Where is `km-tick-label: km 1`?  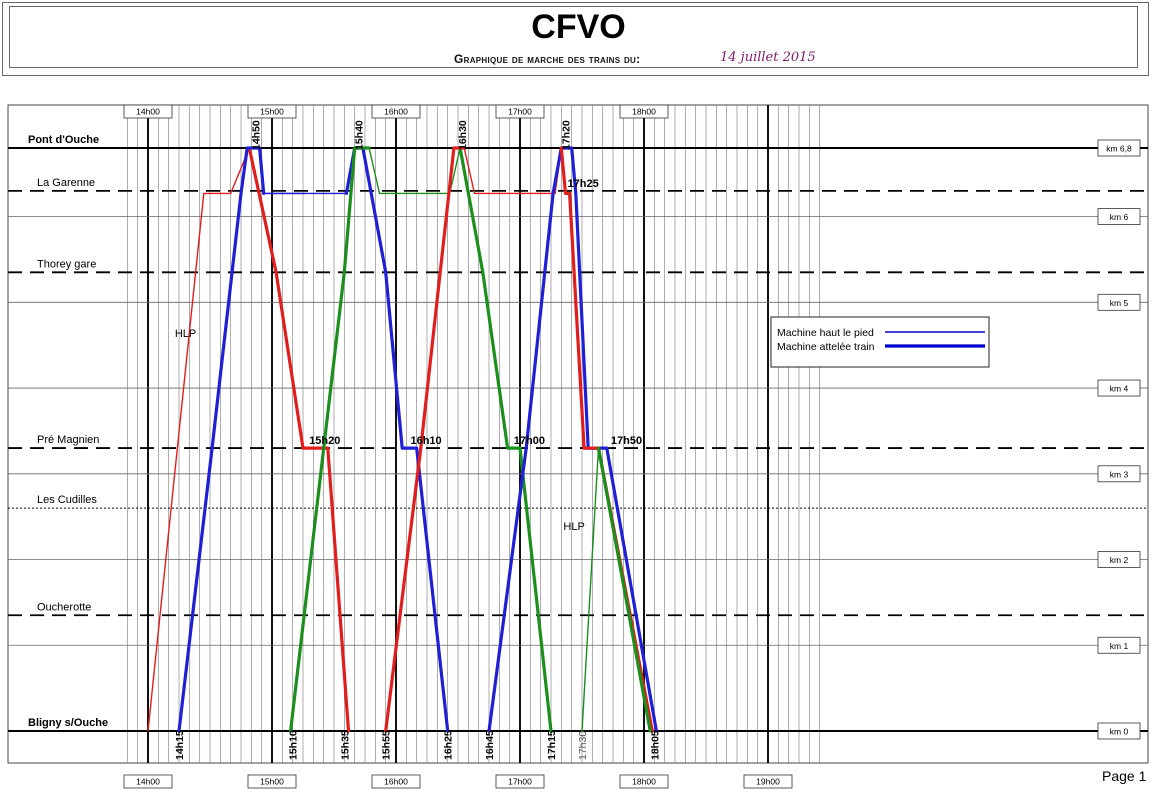
km-tick-label: km 1 is located at coordinates (1119, 646).